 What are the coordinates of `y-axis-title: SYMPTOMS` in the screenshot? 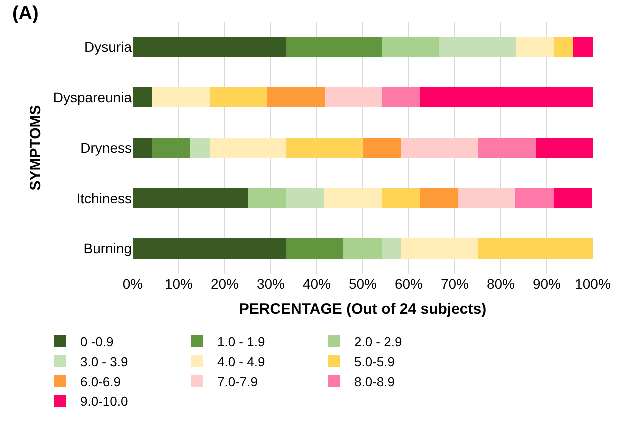 It's located at (36, 148).